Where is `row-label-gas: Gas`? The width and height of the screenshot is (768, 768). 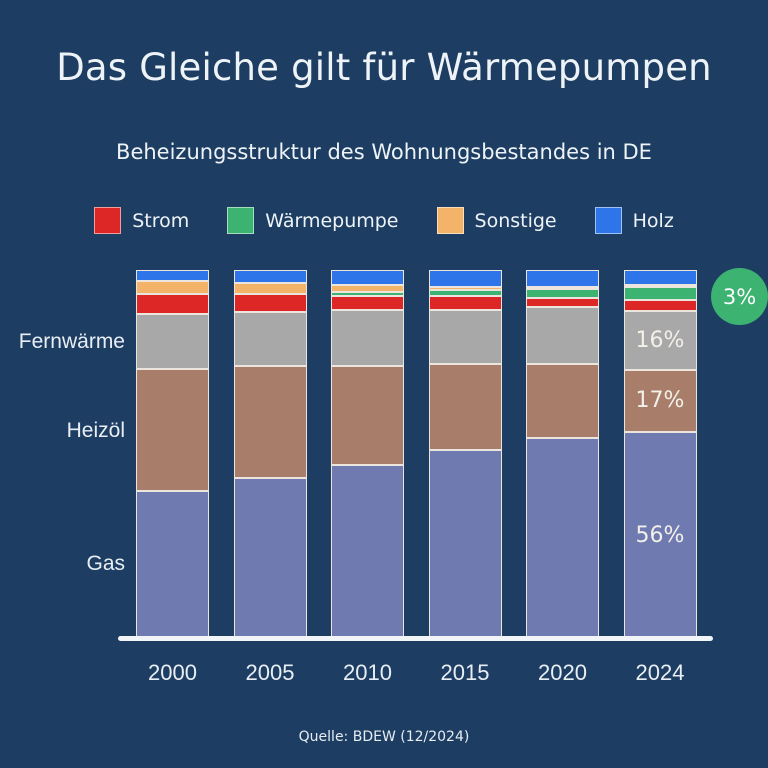 row-label-gas: Gas is located at coordinates (105, 563).